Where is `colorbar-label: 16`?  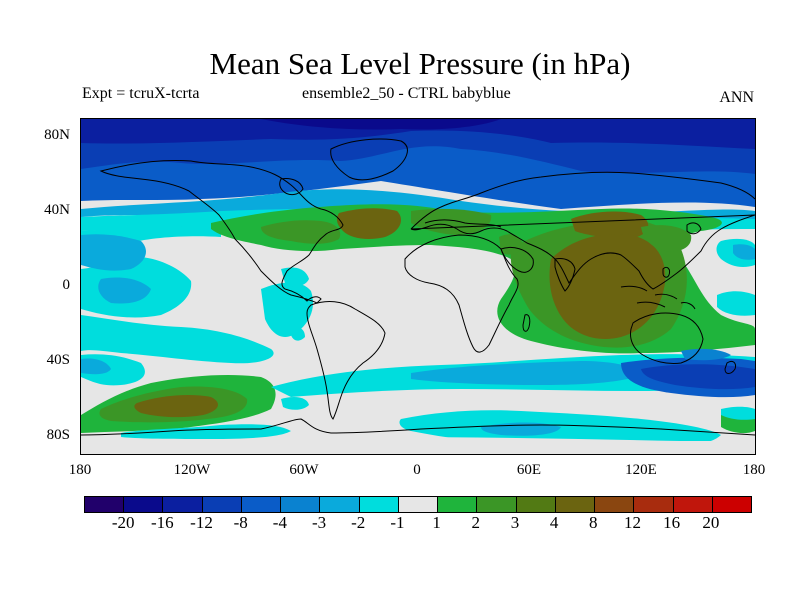 colorbar-label: 16 is located at coordinates (672, 522).